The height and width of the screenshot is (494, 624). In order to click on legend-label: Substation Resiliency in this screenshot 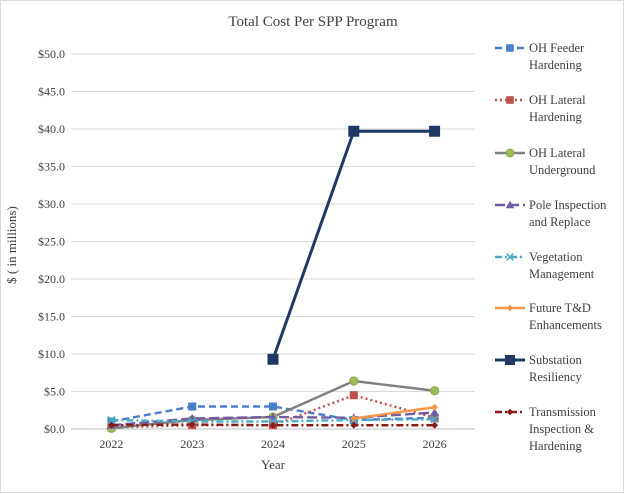, I will do `click(556, 368)`.